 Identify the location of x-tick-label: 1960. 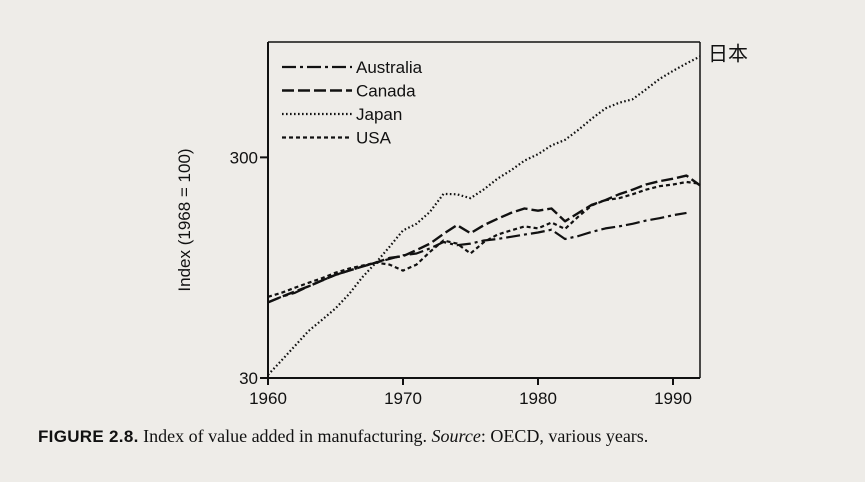
(268, 398).